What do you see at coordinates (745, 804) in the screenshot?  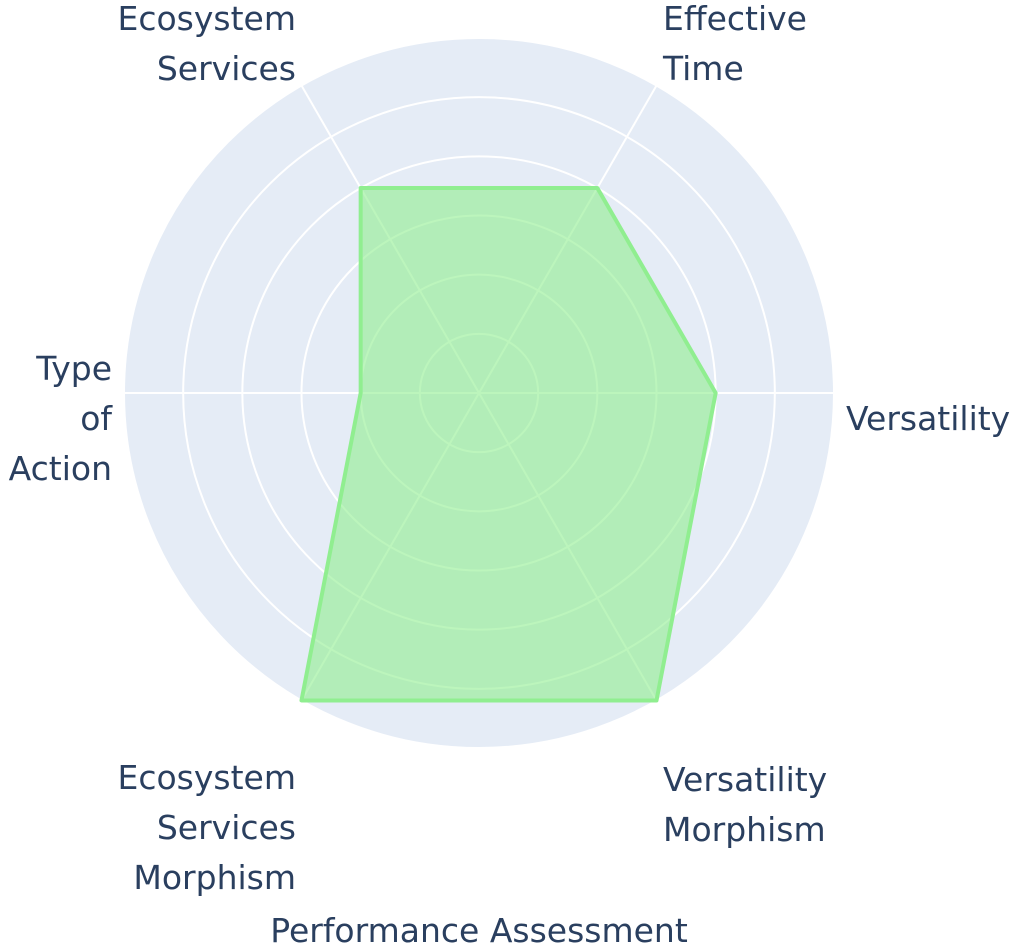 I see `category-label: Versatility Morphism` at bounding box center [745, 804].